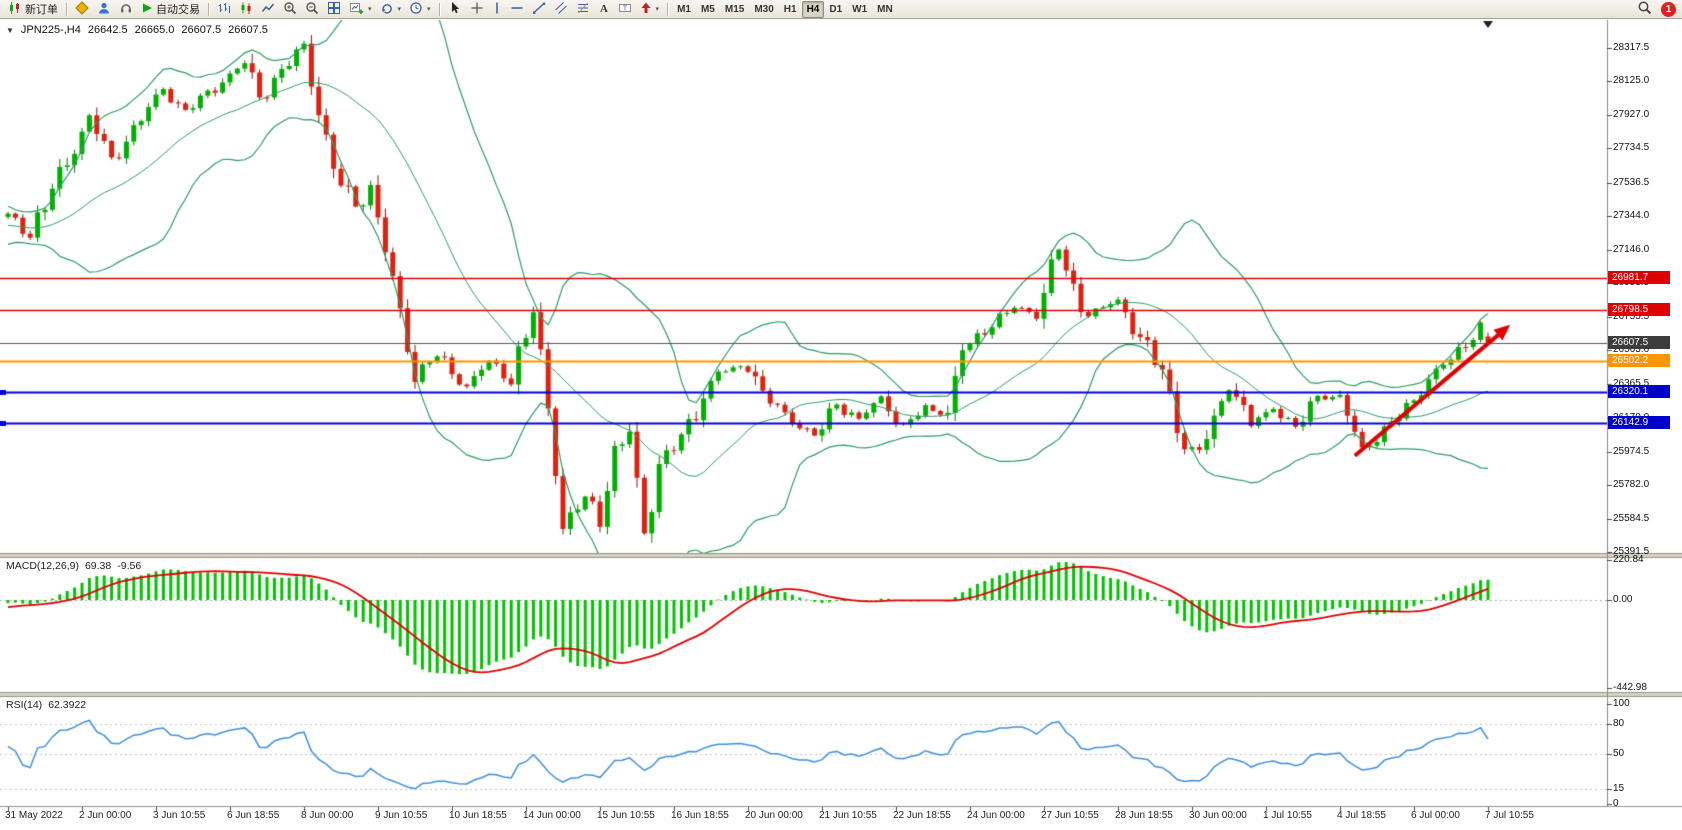 This screenshot has height=830, width=1682. I want to click on zoom-in-button, so click(290, 9).